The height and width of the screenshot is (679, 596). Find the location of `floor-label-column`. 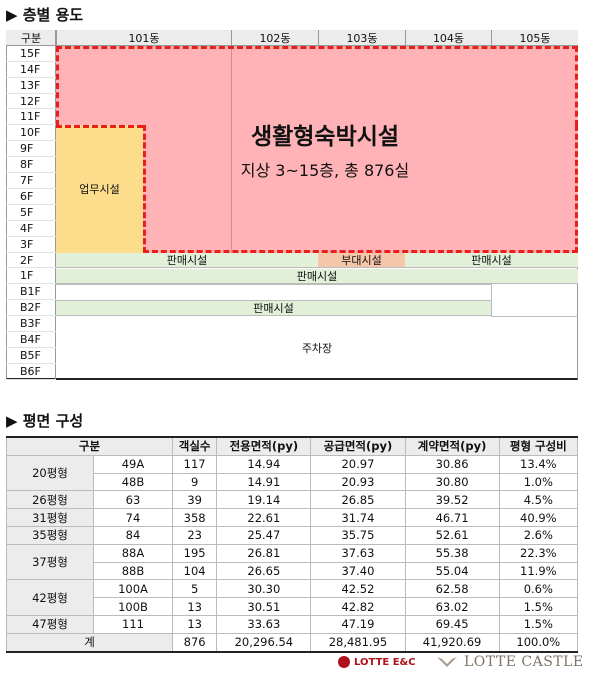

floor-label-column is located at coordinates (31, 205).